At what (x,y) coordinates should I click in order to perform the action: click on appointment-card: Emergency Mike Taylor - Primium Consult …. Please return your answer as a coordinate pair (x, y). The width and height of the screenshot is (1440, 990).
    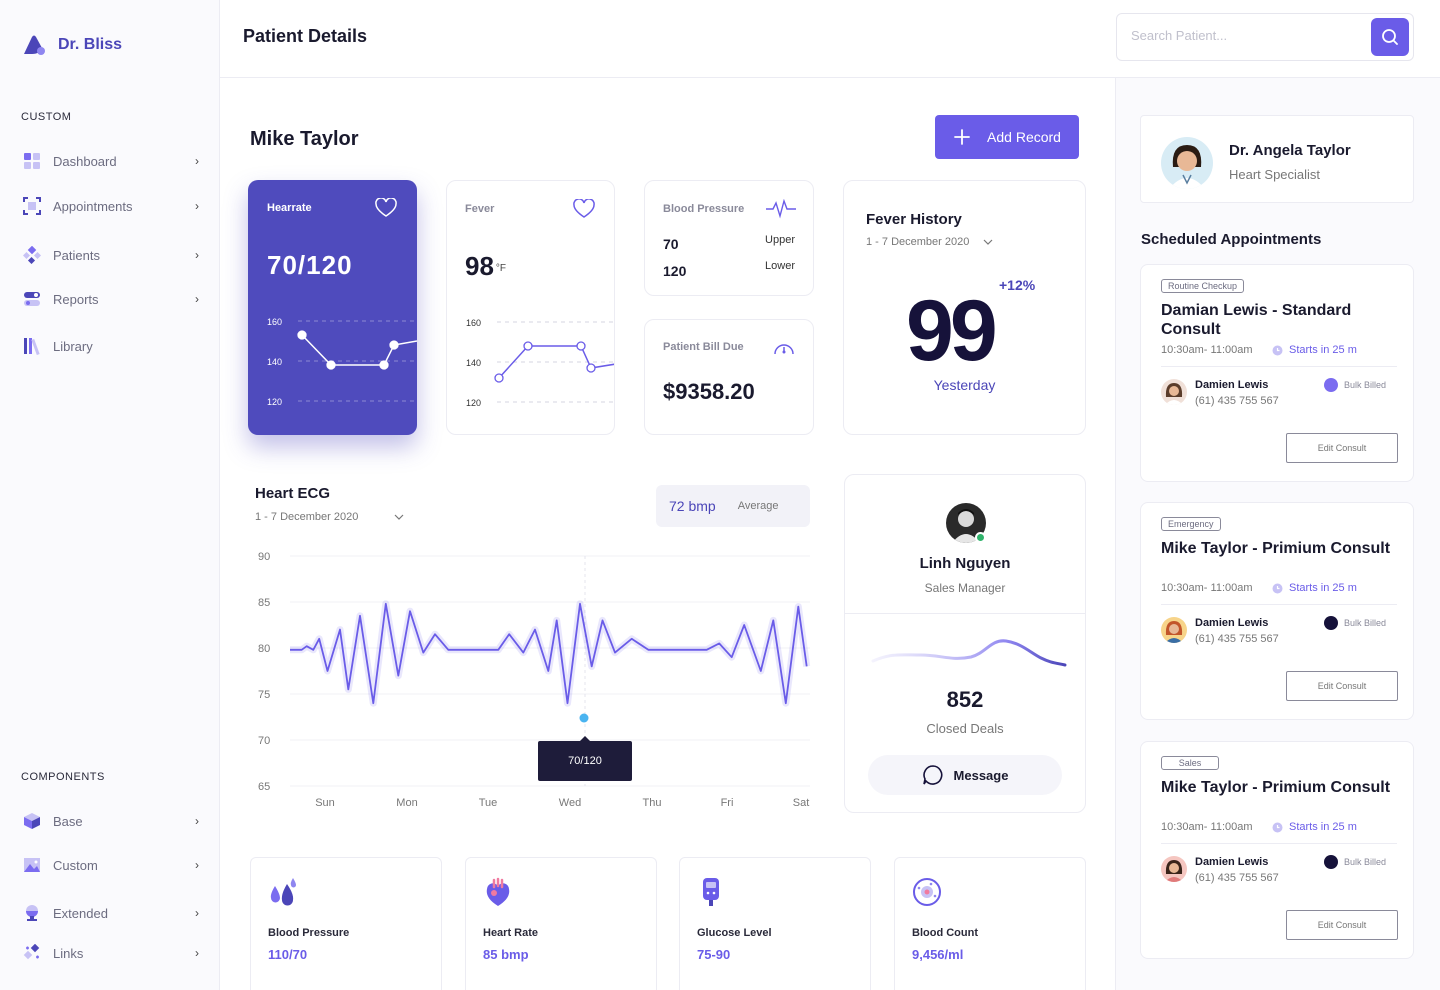
    Looking at the image, I should click on (1277, 611).